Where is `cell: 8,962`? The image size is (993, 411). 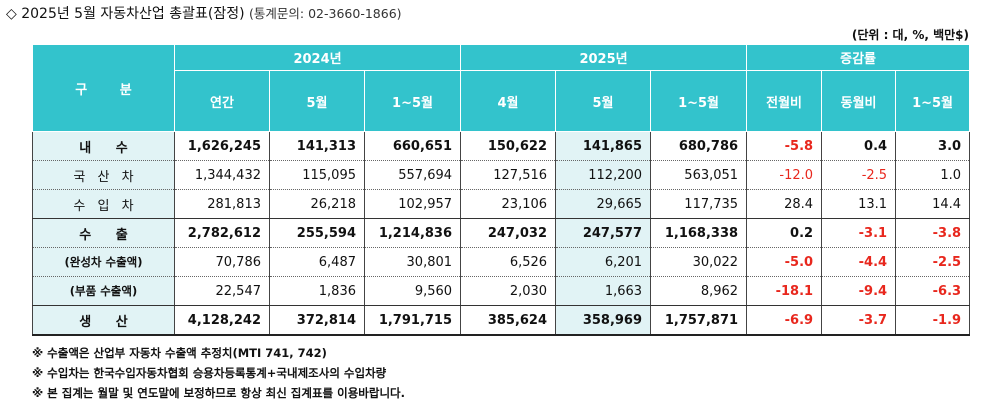 cell: 8,962 is located at coordinates (699, 291).